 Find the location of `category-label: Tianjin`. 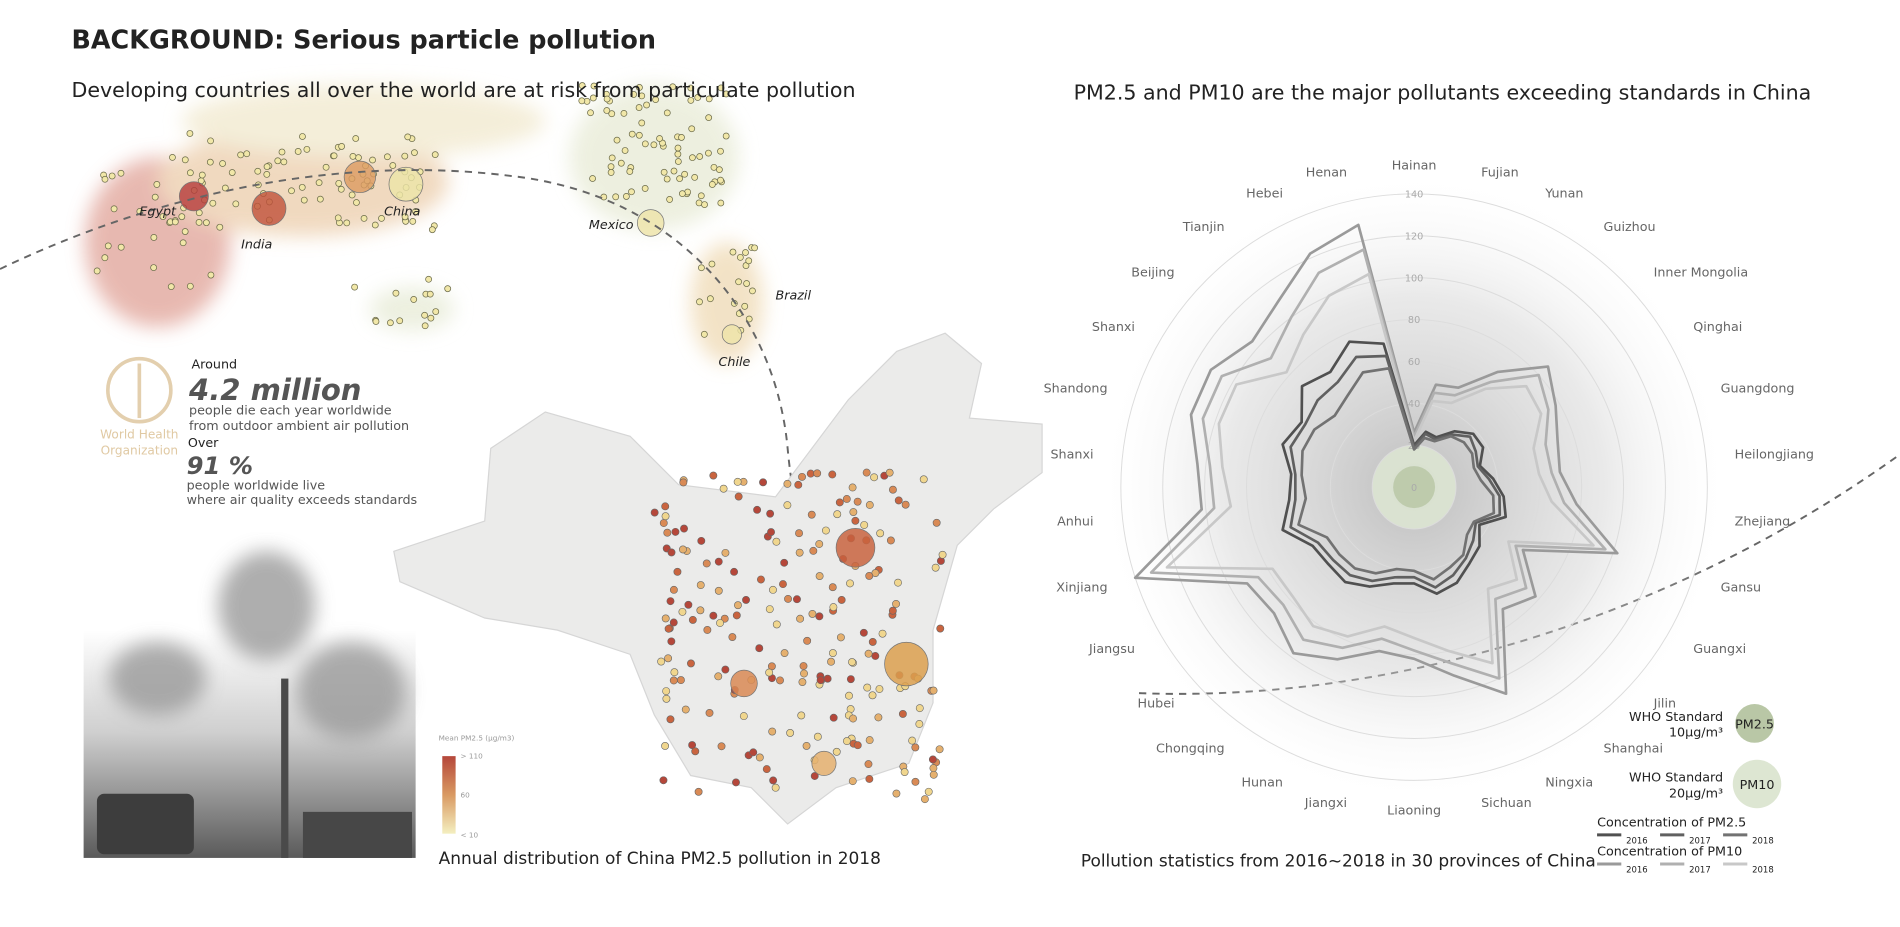

category-label: Tianjin is located at coordinates (1203, 226).